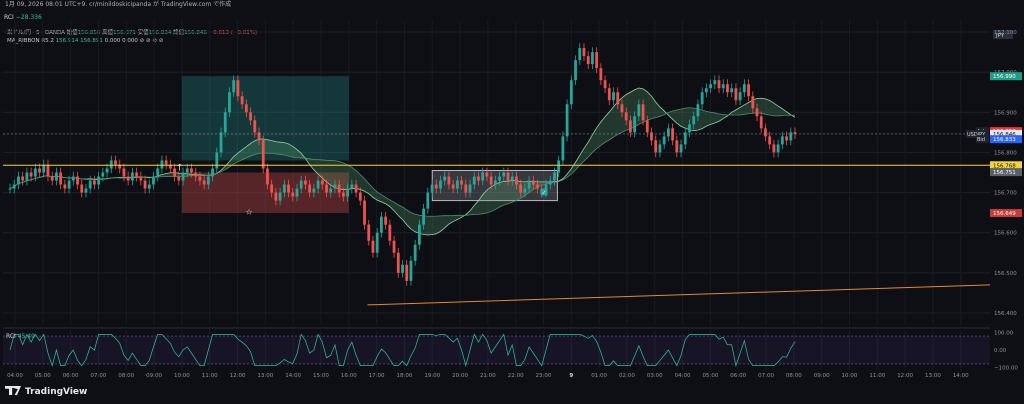 The height and width of the screenshot is (404, 1024). What do you see at coordinates (571, 376) in the screenshot?
I see `time-tick: 9` at bounding box center [571, 376].